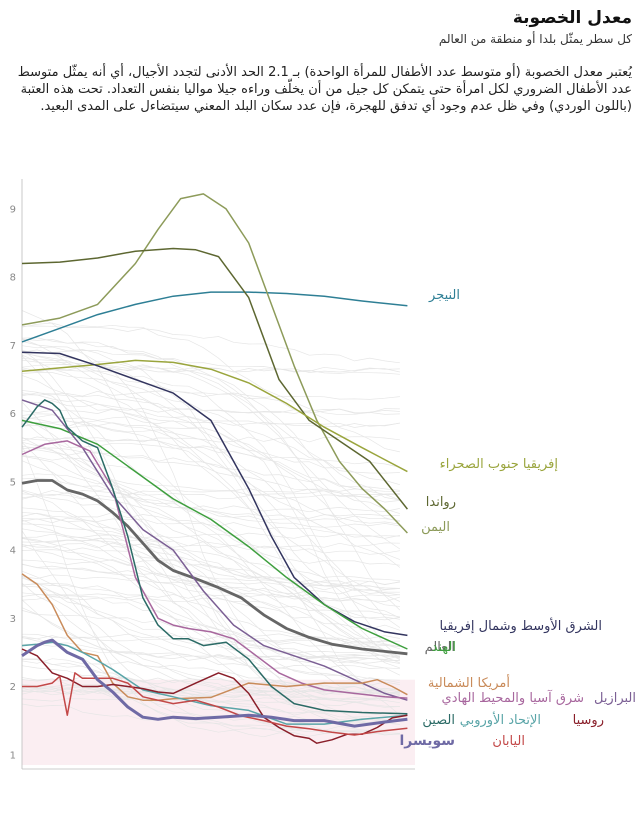  Describe the element at coordinates (615, 698) in the screenshot. I see `series-label: البرازيل` at that location.